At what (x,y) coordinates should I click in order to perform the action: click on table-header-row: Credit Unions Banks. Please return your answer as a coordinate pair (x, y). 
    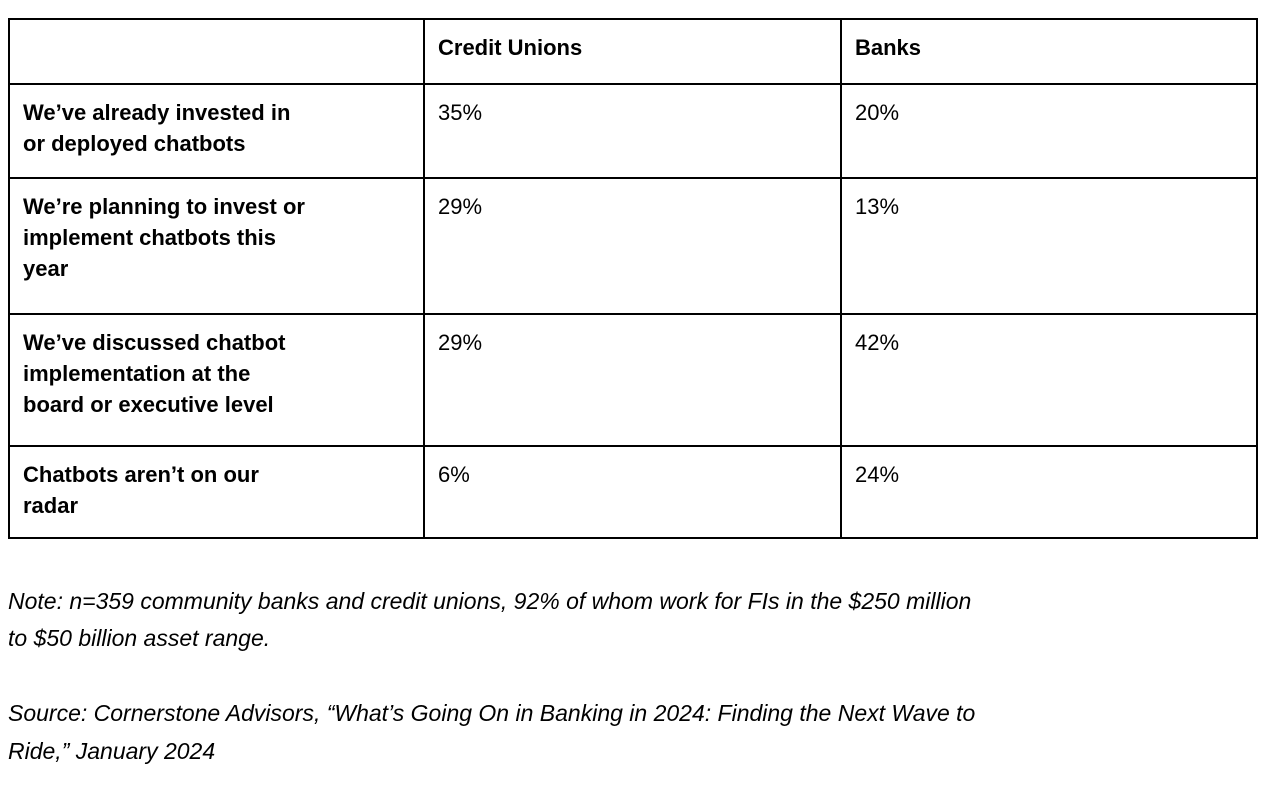
    Looking at the image, I should click on (633, 51).